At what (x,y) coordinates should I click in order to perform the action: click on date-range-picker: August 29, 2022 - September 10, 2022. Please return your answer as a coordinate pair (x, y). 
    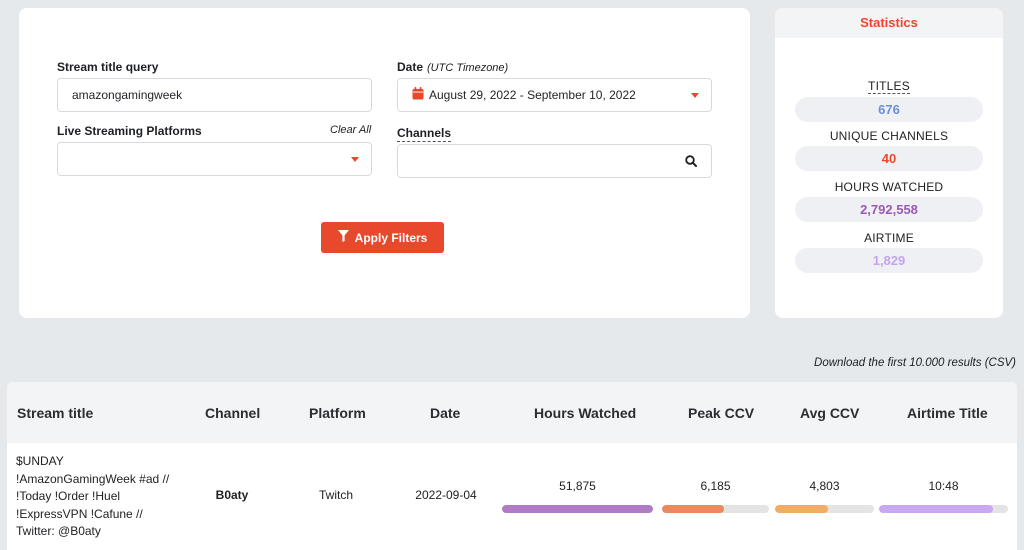
    Looking at the image, I should click on (554, 95).